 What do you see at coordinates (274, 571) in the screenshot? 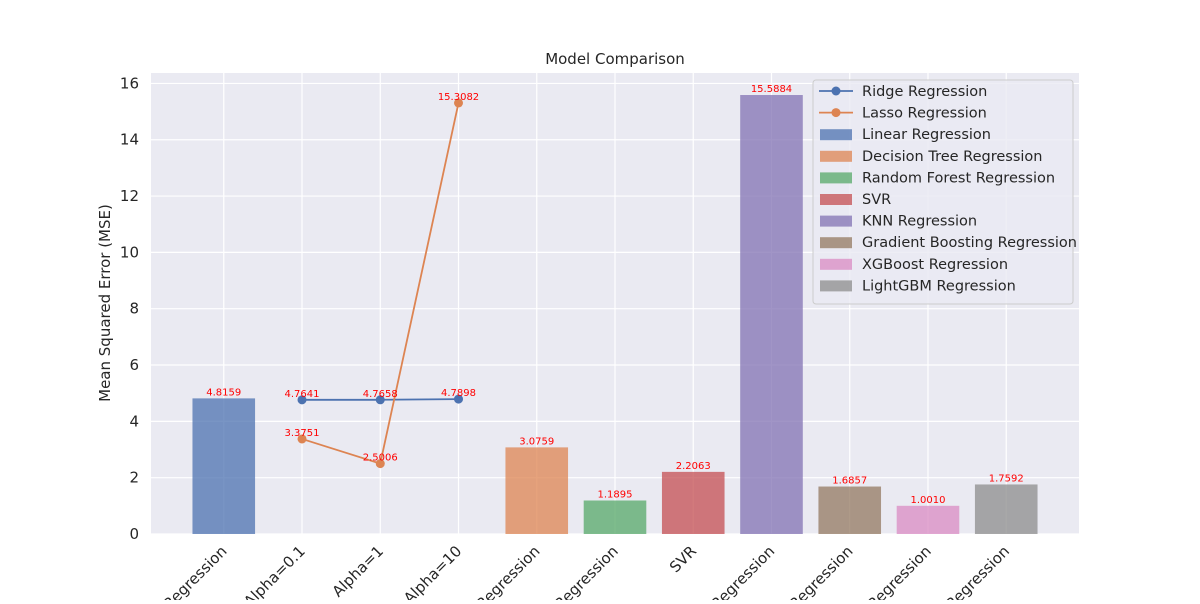
I see `x-tick-label: Alpha=0.1` at bounding box center [274, 571].